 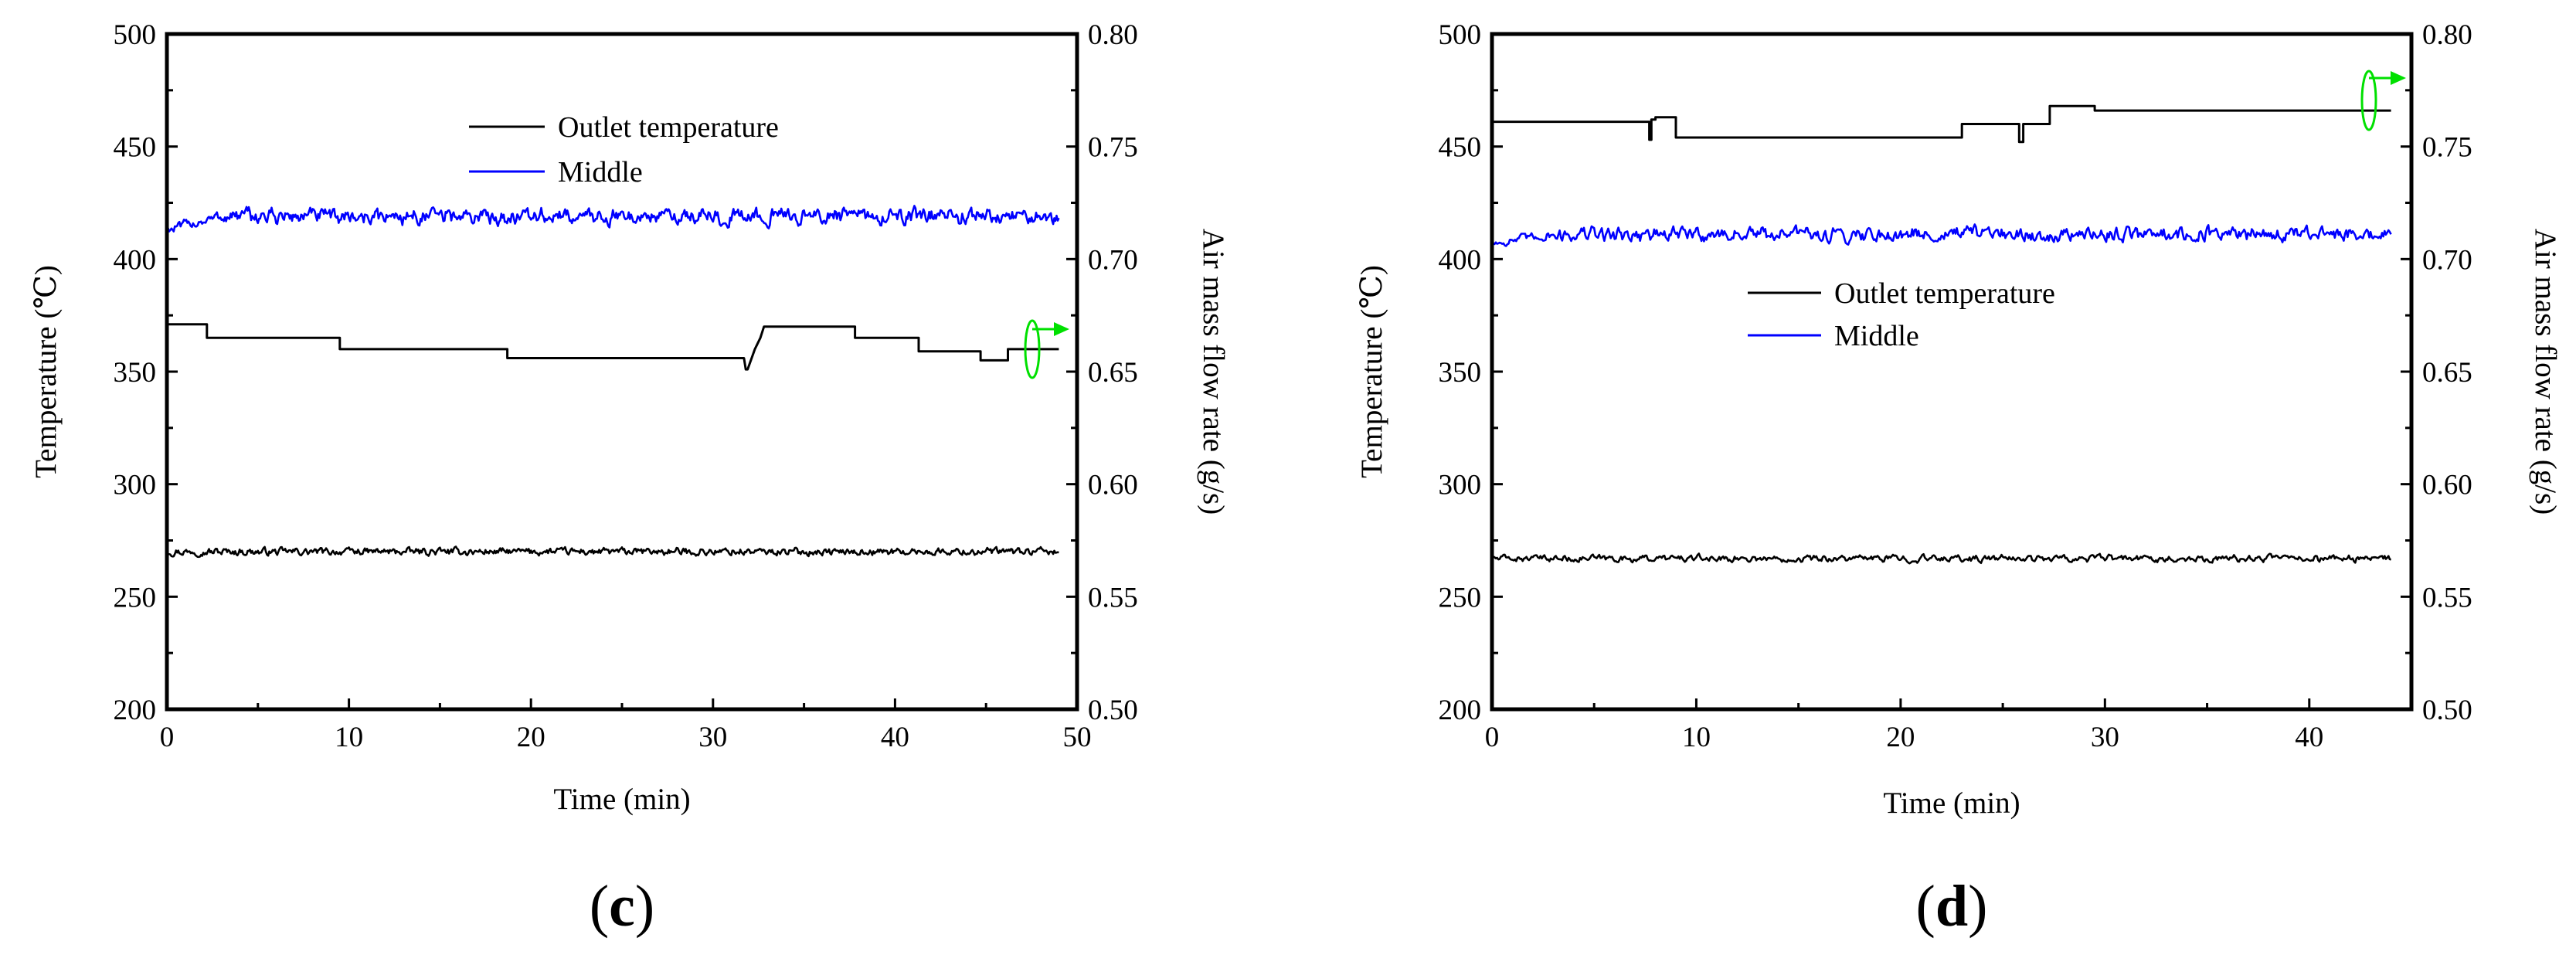 I want to click on panel-d-legend: Outlet temperature Middle, so click(x=1901, y=314).